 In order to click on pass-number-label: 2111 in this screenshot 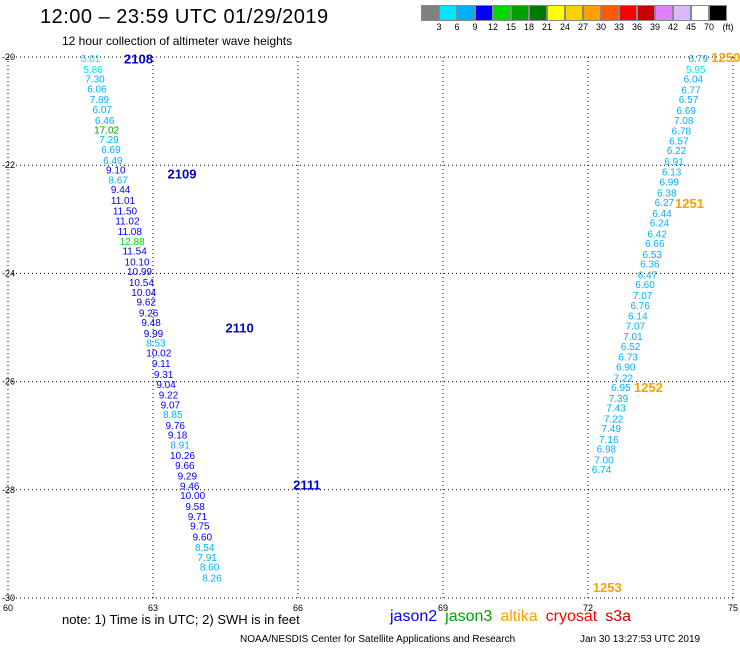, I will do `click(307, 484)`.